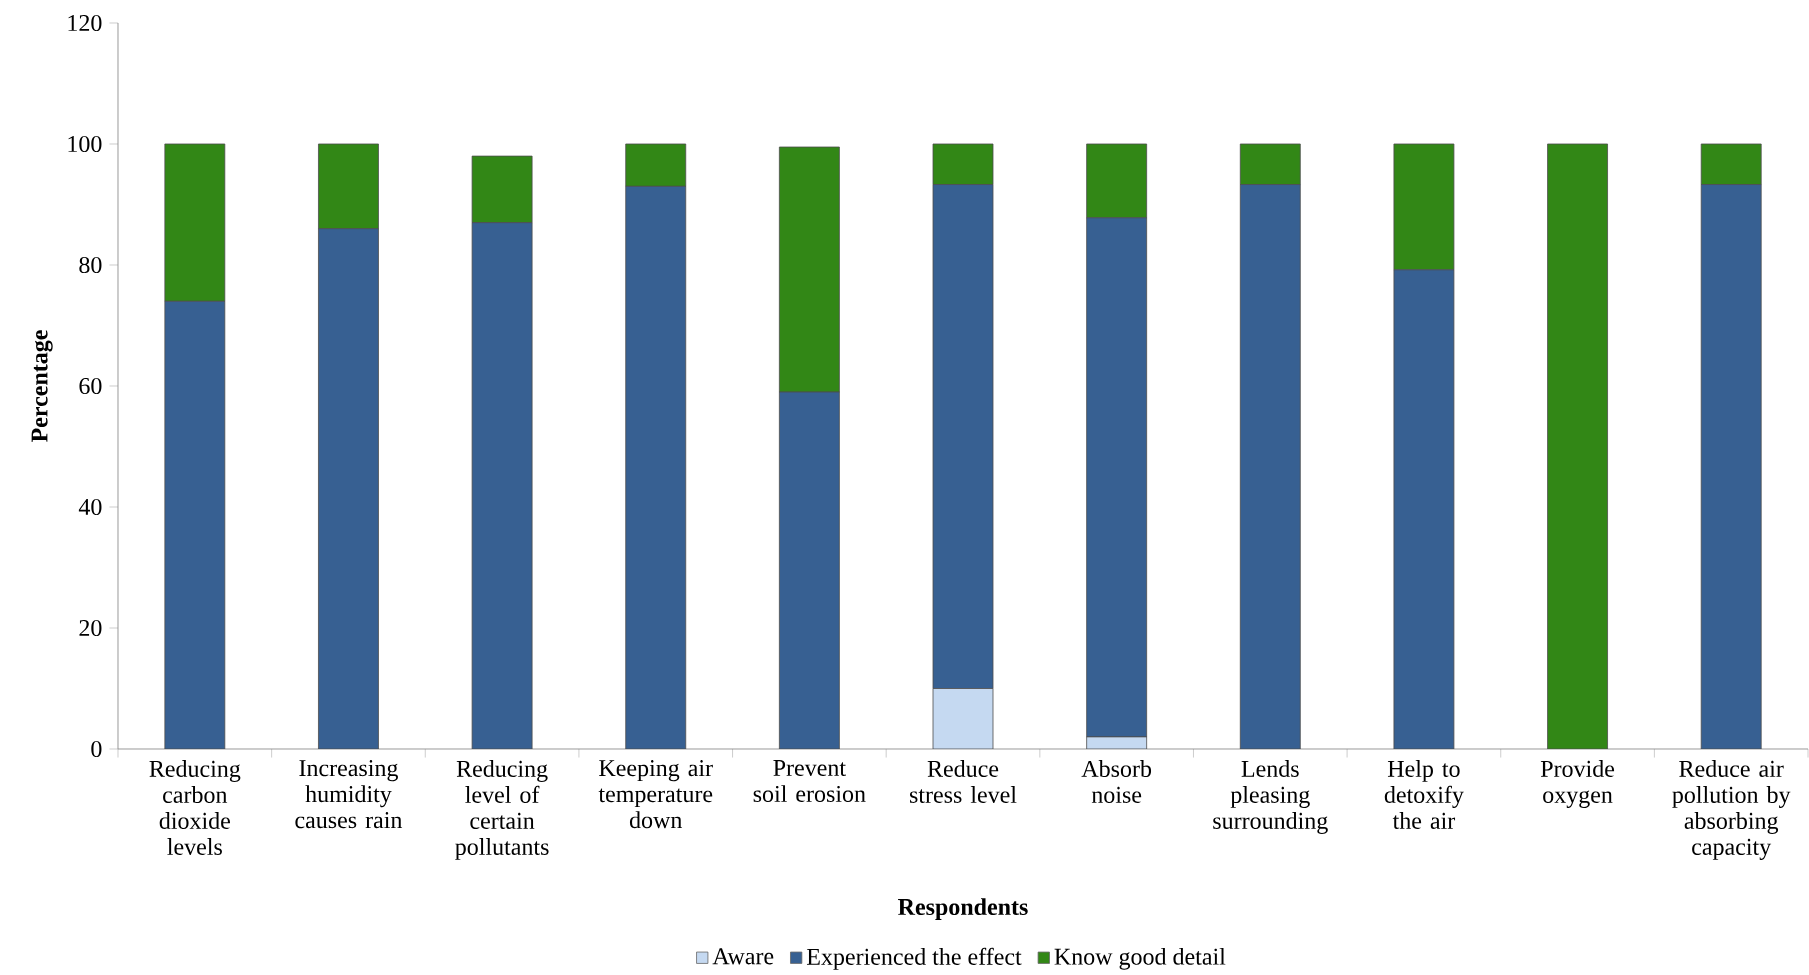  I want to click on x-tick-label: Prevent soil erosion, so click(809, 781).